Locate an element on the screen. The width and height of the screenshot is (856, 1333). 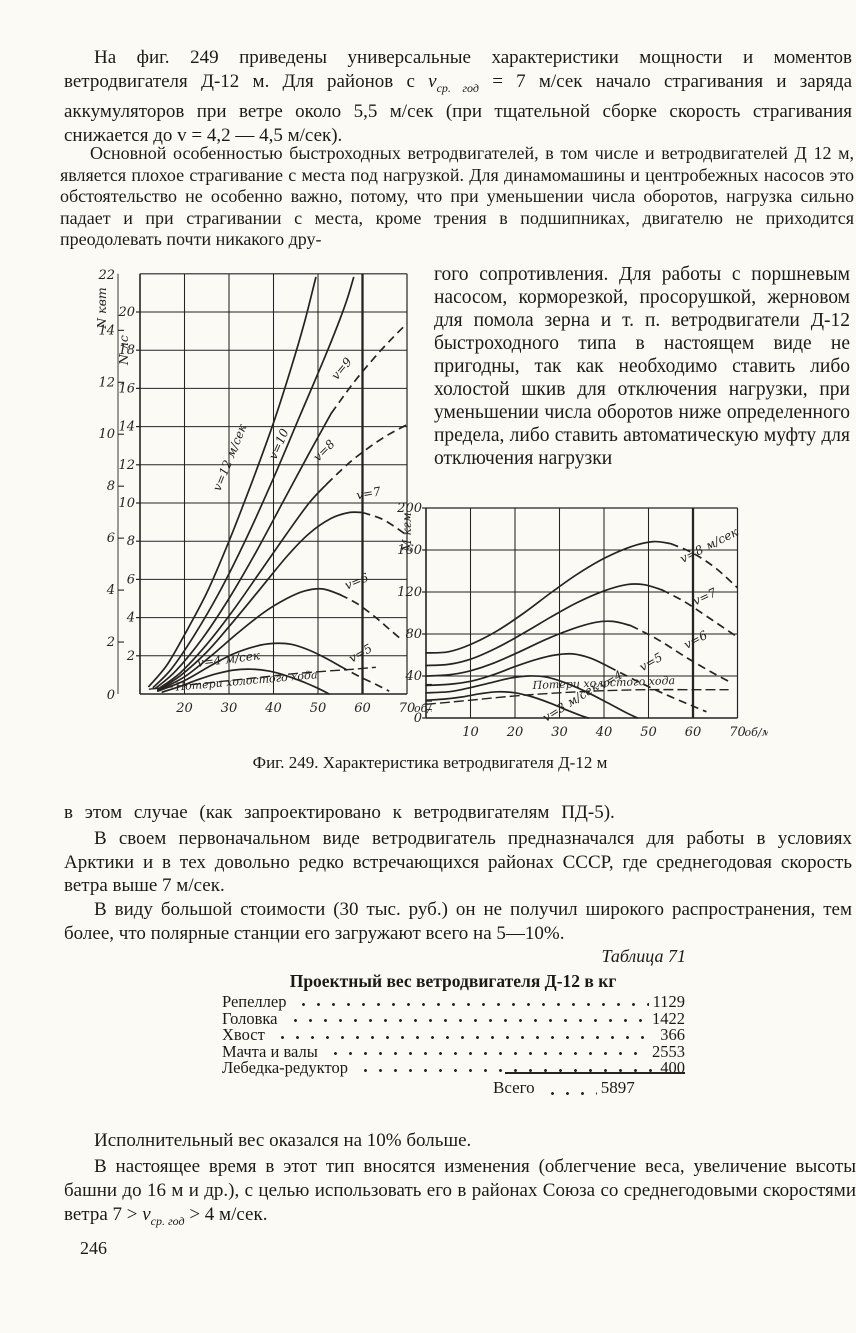
curve-label: v=8 is located at coordinates (323, 450).